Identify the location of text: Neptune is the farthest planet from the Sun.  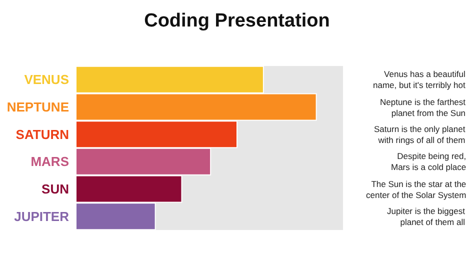
(423, 107).